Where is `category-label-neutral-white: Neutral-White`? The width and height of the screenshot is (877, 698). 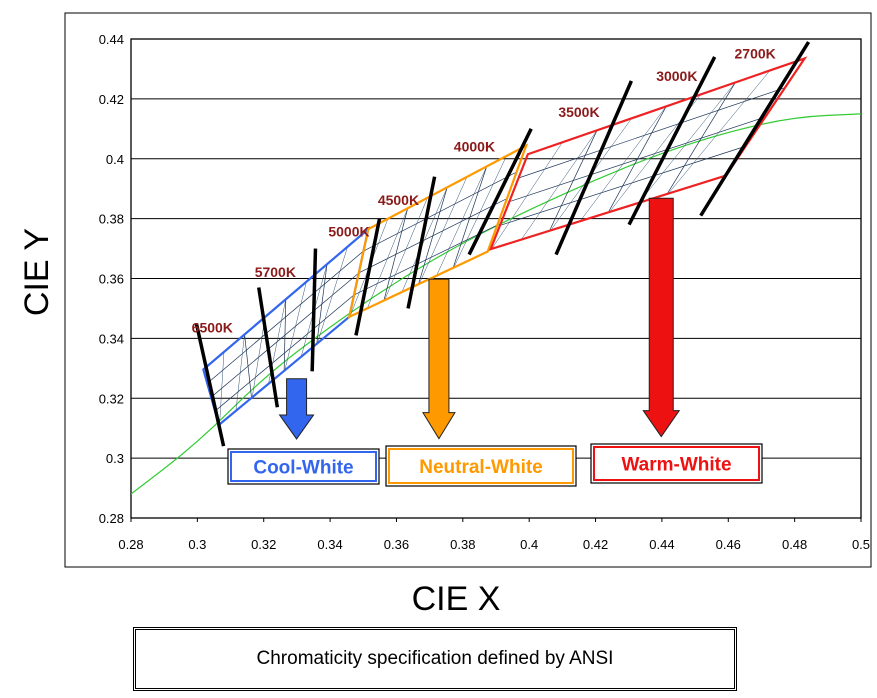
category-label-neutral-white: Neutral-White is located at coordinates (481, 467).